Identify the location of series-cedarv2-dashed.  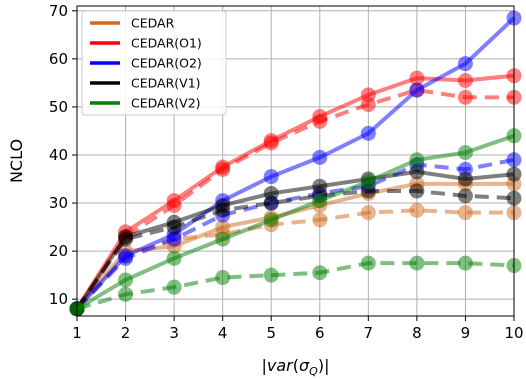
(295, 286).